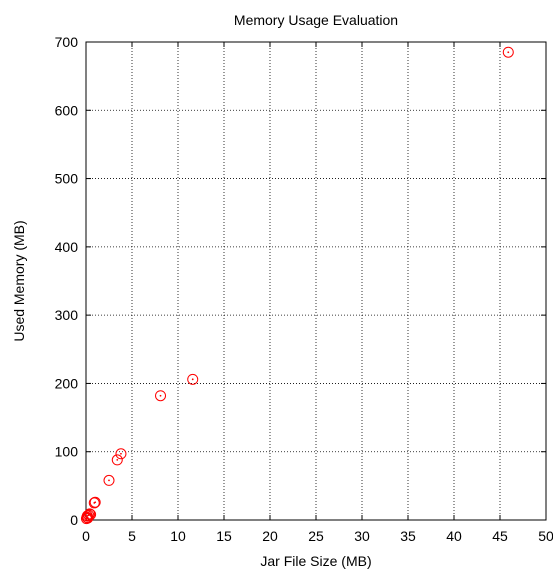  Describe the element at coordinates (67, 383) in the screenshot. I see `y-tick-label: 200` at that location.